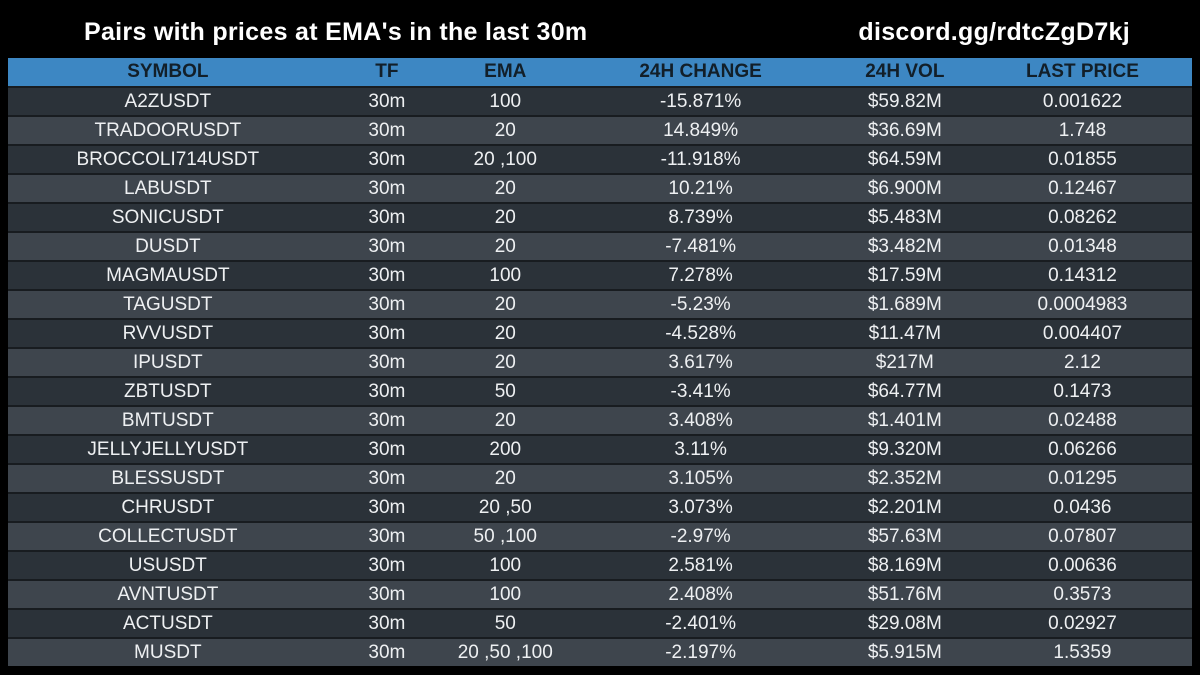 The image size is (1200, 675). I want to click on table-row: BLESSUSDT 30m 20 3.105% $2.352M 0.01295, so click(600, 478).